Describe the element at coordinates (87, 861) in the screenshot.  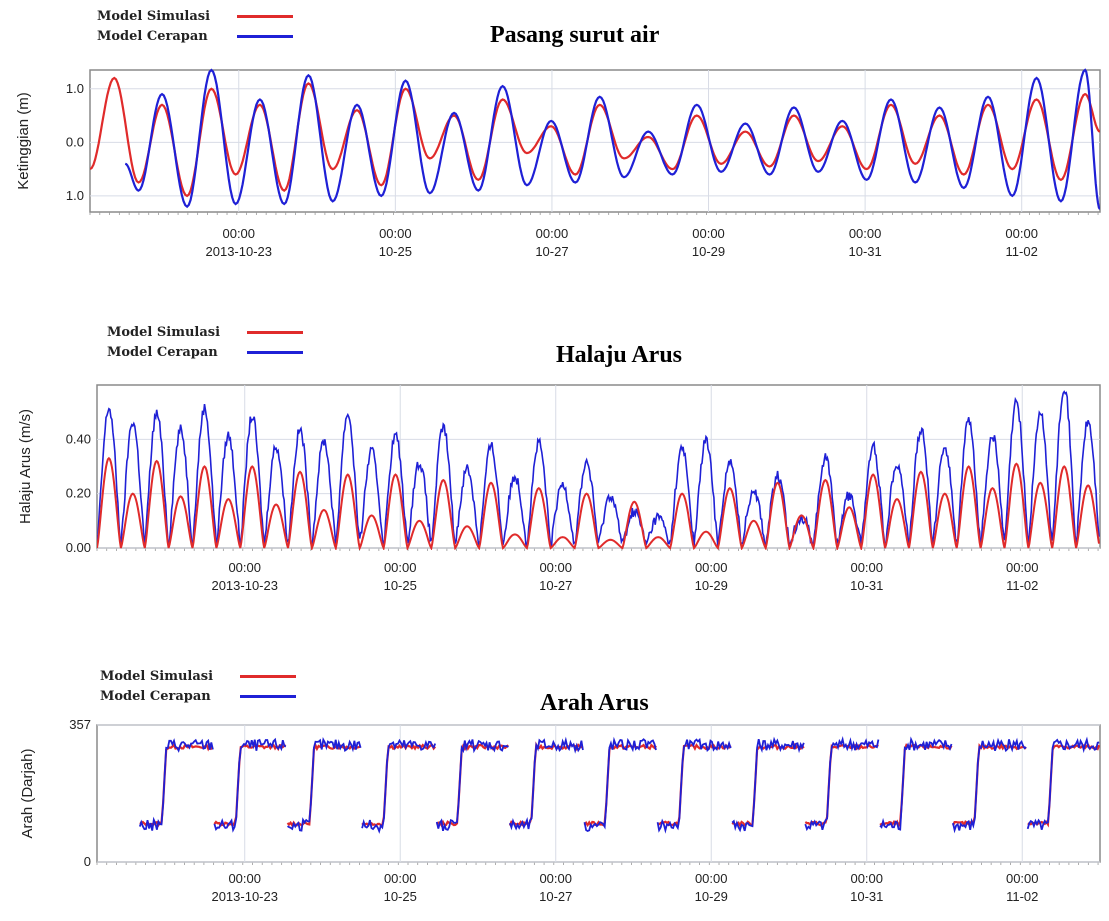
I see `y-tick-label: 0` at that location.